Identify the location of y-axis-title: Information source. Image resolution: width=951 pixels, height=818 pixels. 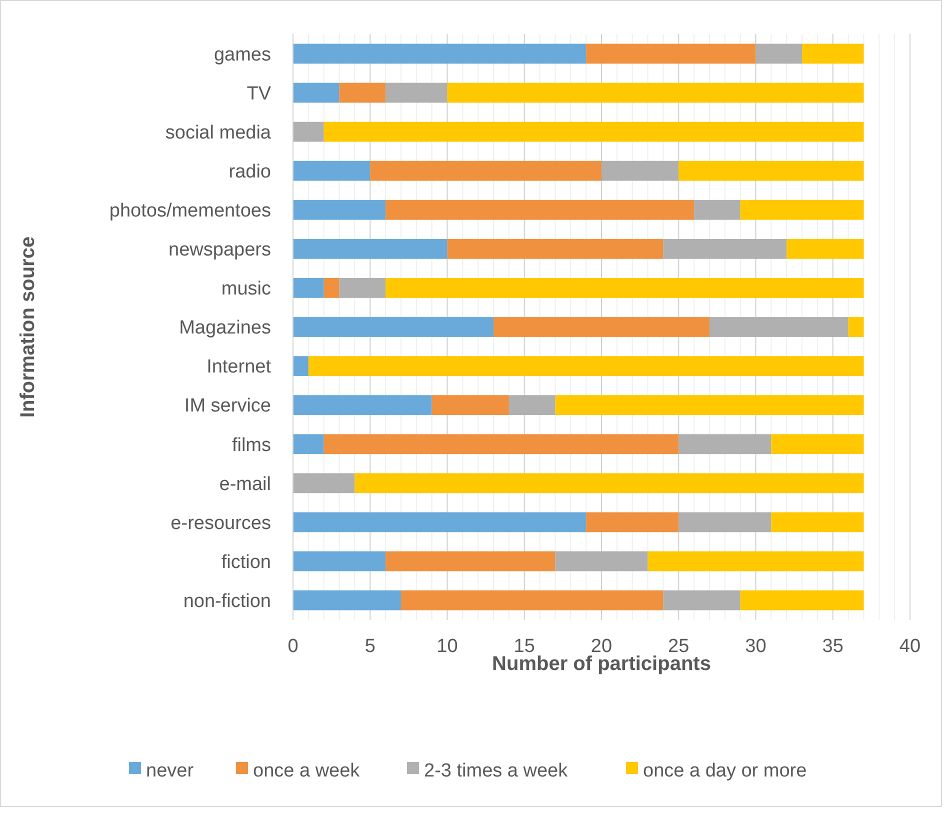
(28, 327).